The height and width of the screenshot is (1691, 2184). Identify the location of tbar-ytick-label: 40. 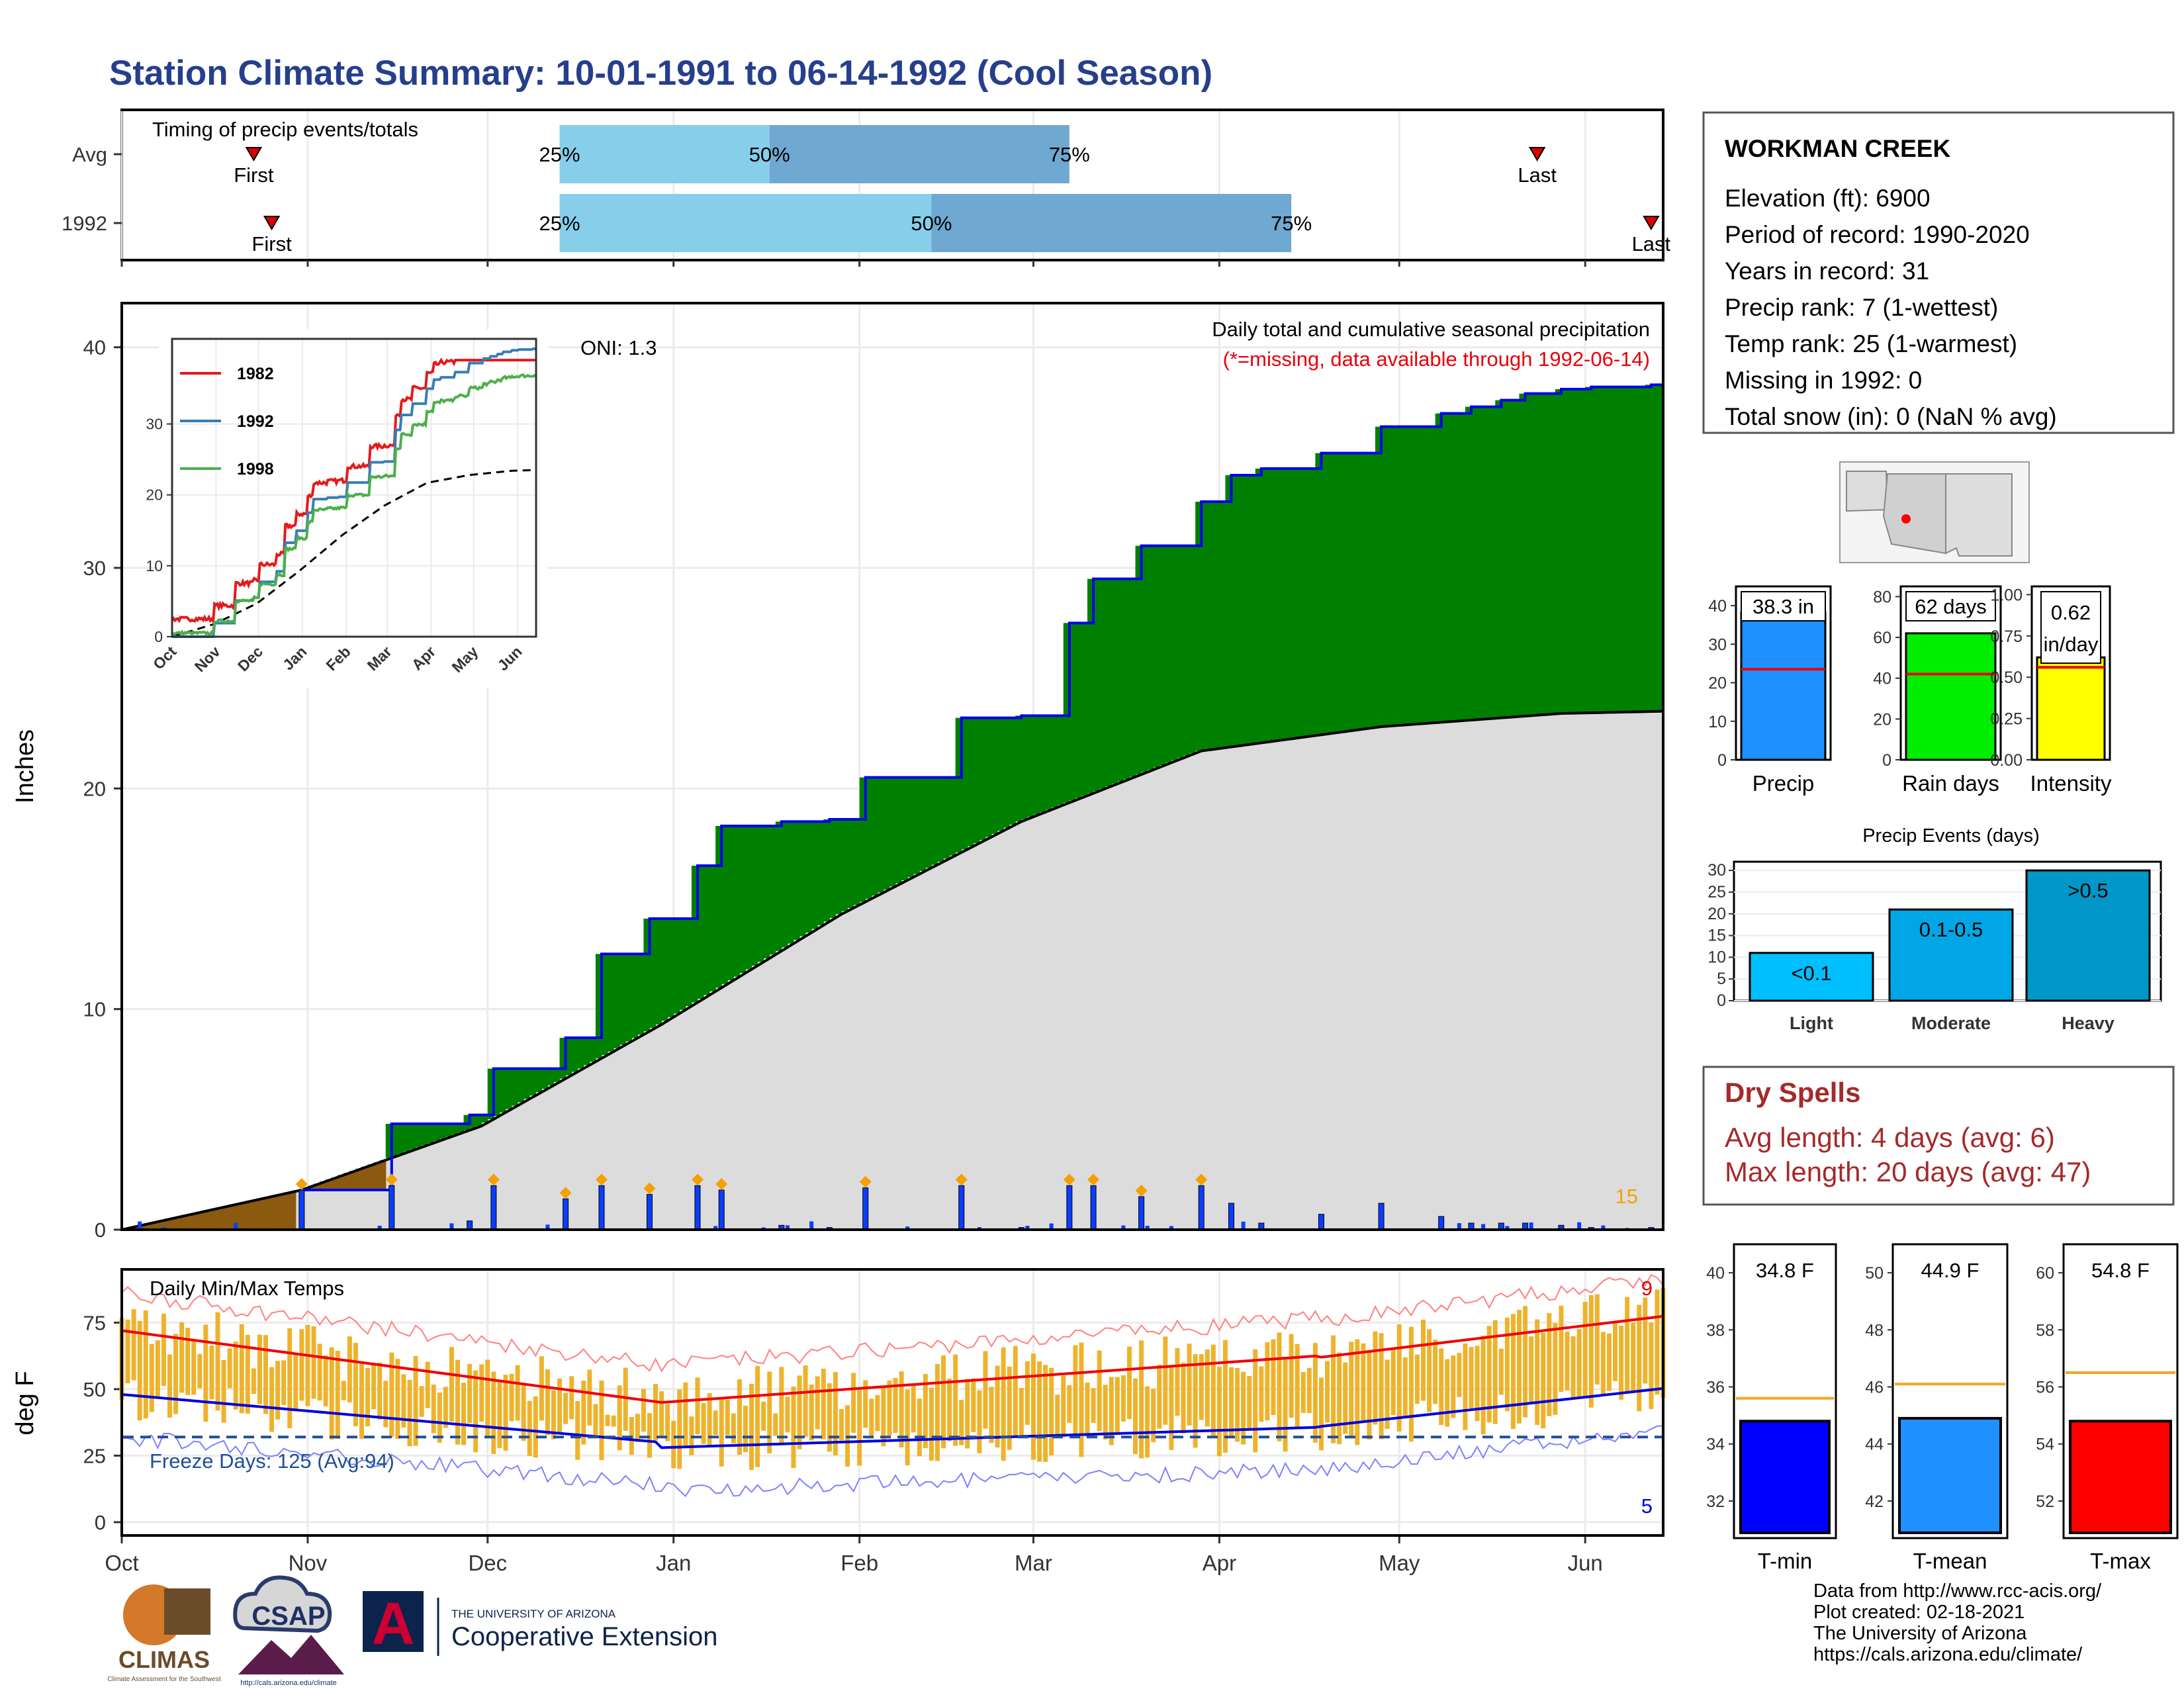
(1715, 1273).